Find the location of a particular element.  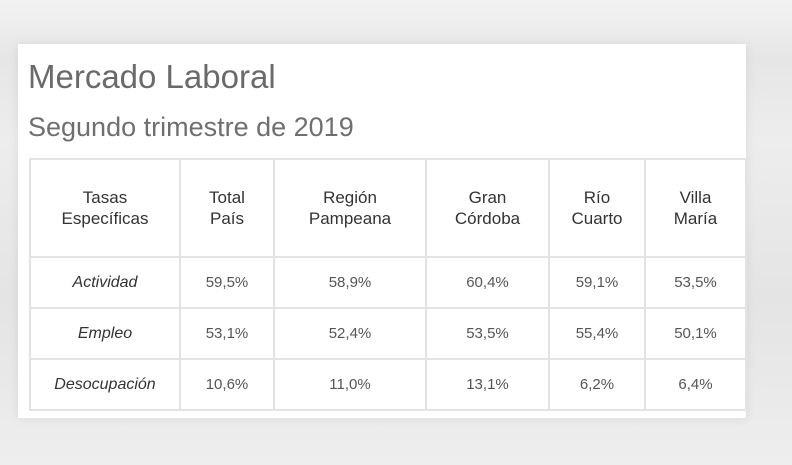

header-region-pampeana: Región Pampeana is located at coordinates (350, 208).